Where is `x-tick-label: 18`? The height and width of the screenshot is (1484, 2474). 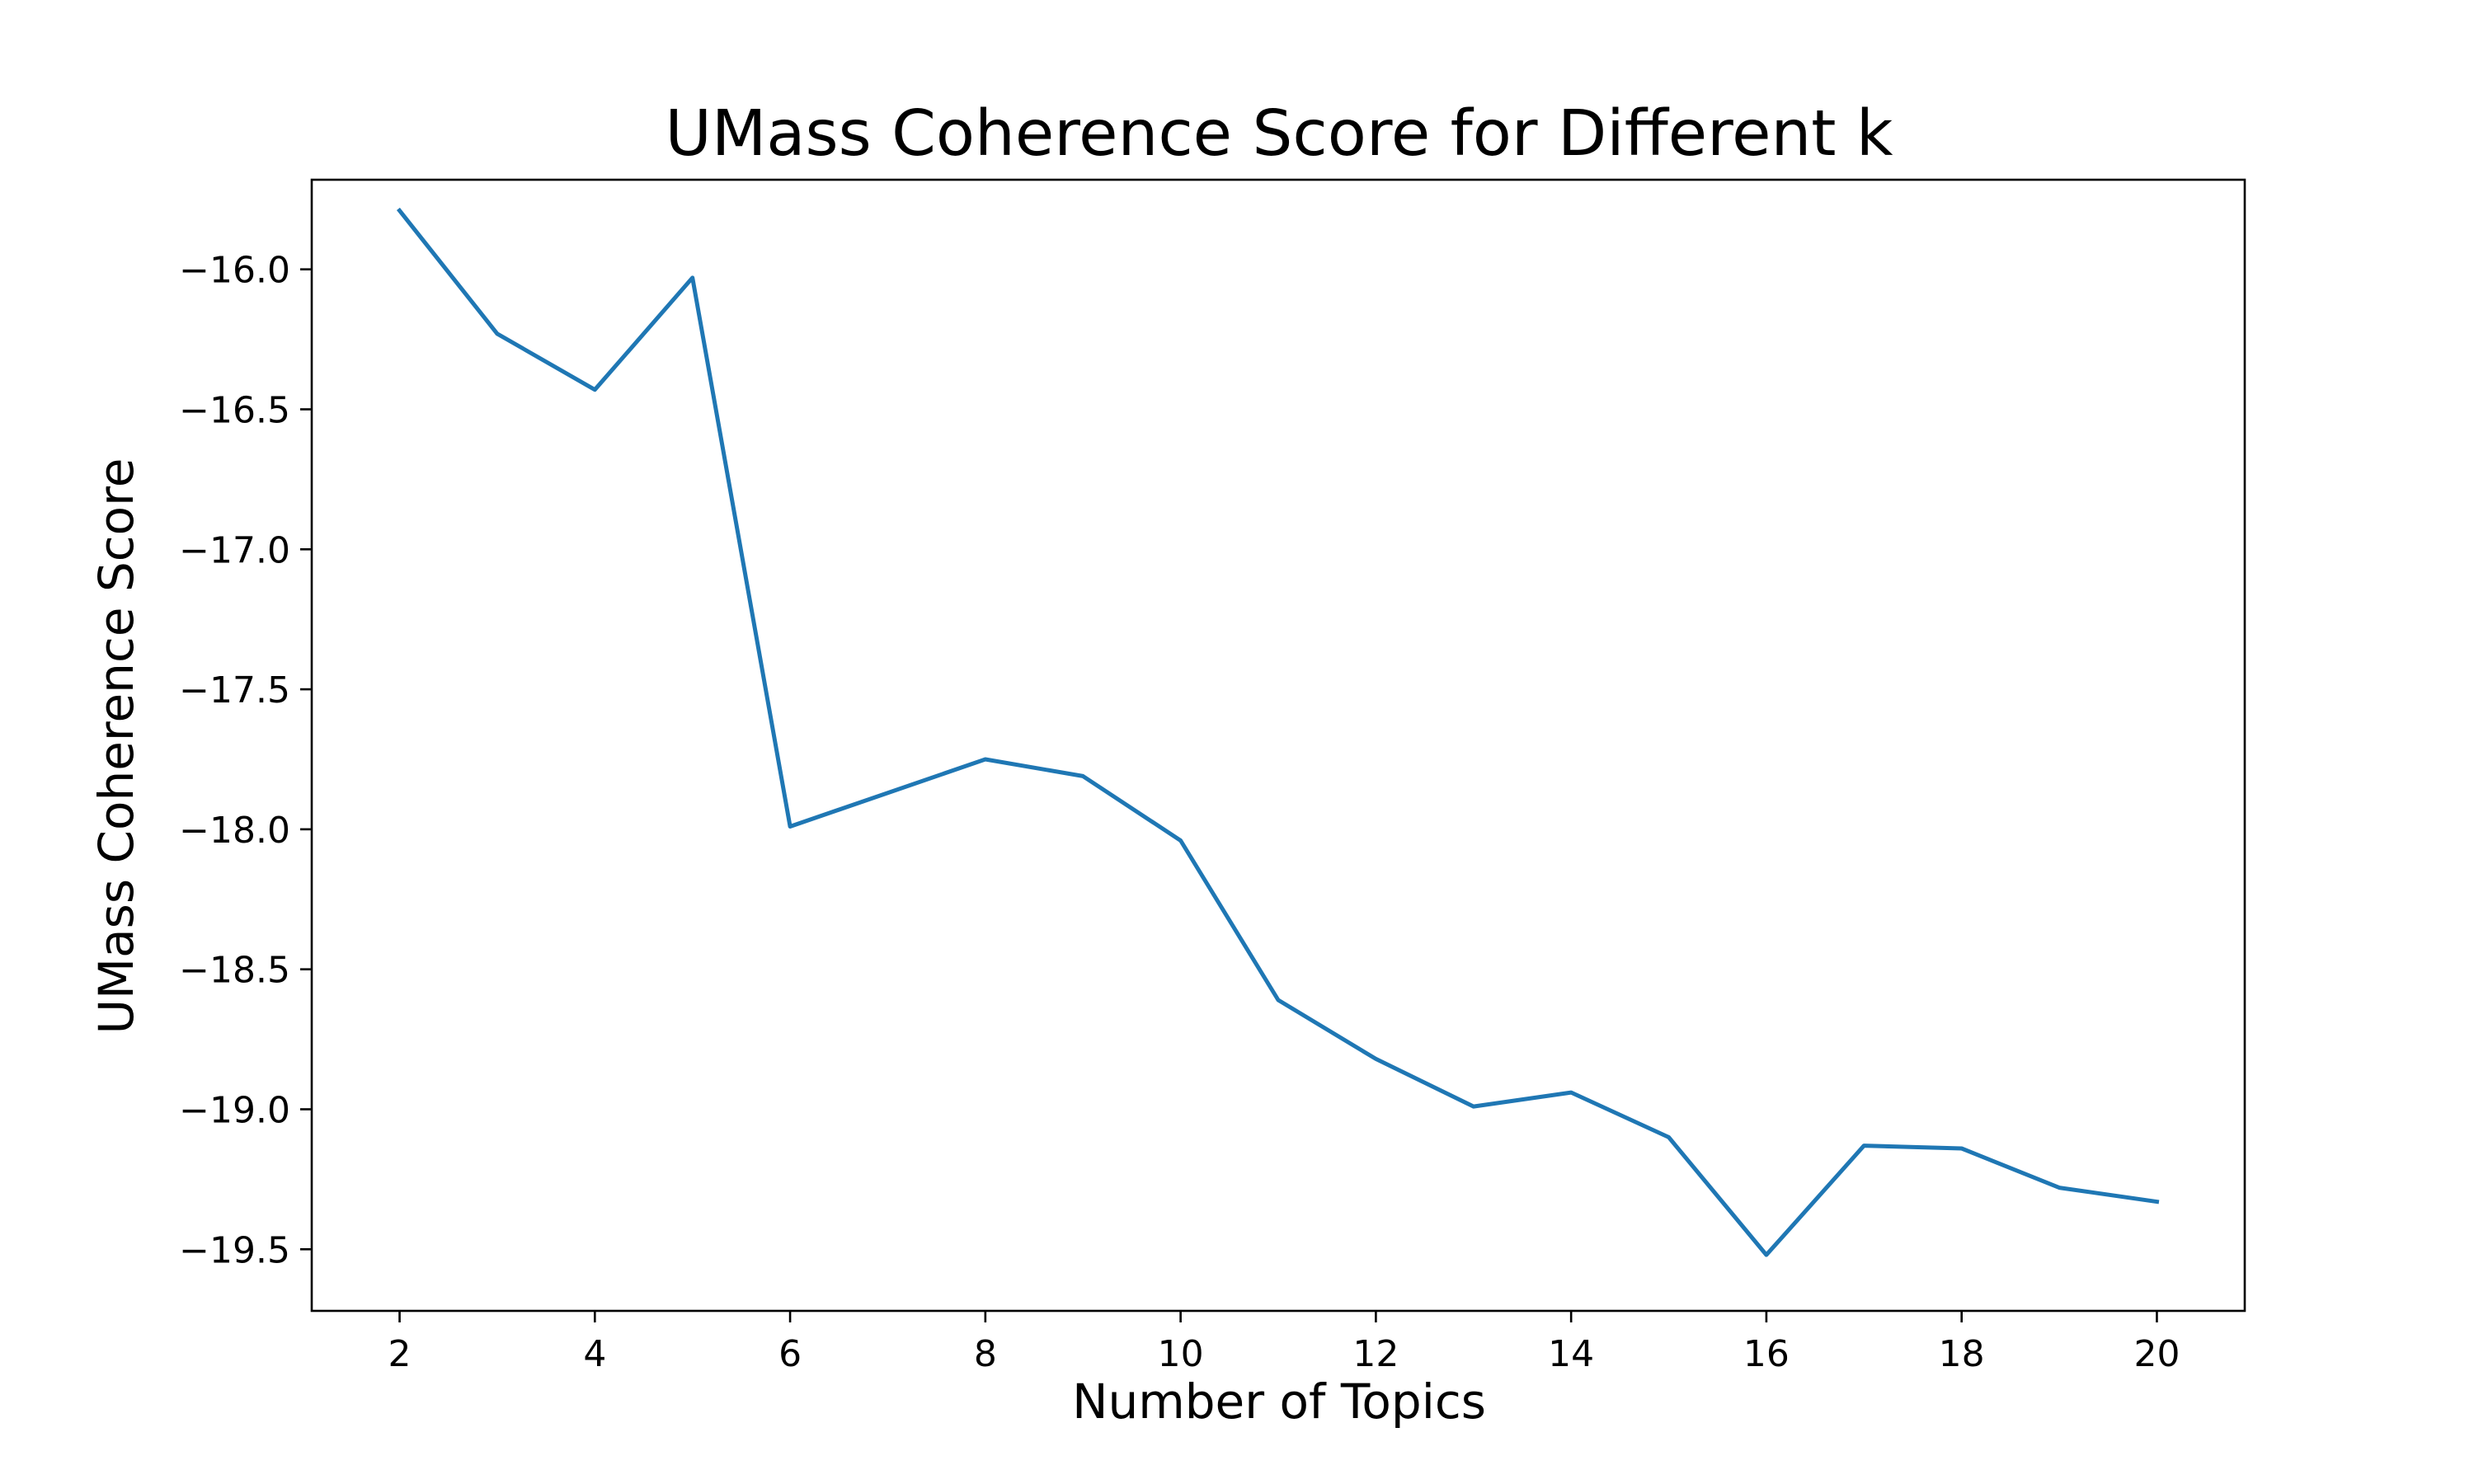
x-tick-label: 18 is located at coordinates (1962, 1354).